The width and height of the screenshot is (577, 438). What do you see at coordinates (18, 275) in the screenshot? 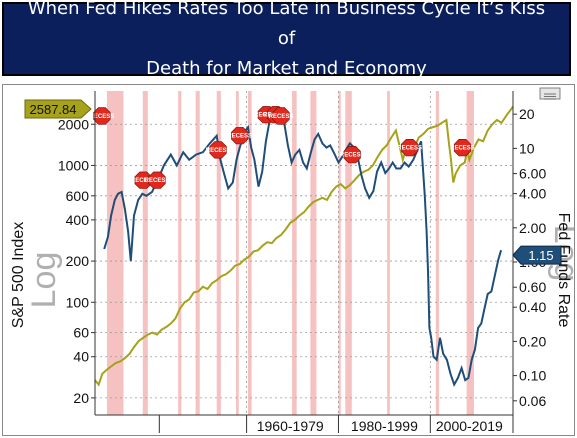
I see `y-axis-title: S&P 500 Index` at bounding box center [18, 275].